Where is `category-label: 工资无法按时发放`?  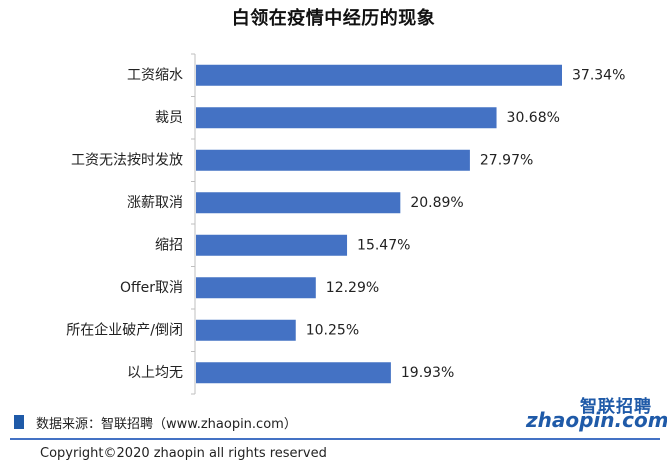 category-label: 工资无法按时发放 is located at coordinates (127, 160).